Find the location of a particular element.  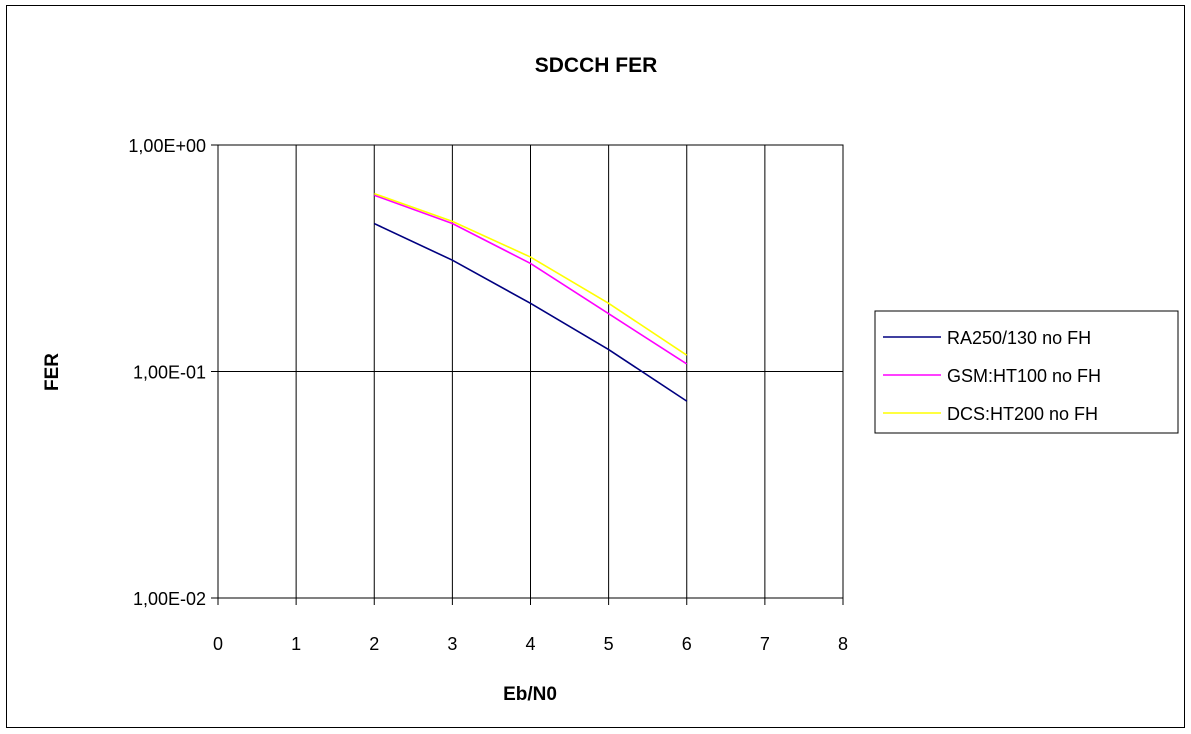

x-tick-label: 2 is located at coordinates (374, 644).